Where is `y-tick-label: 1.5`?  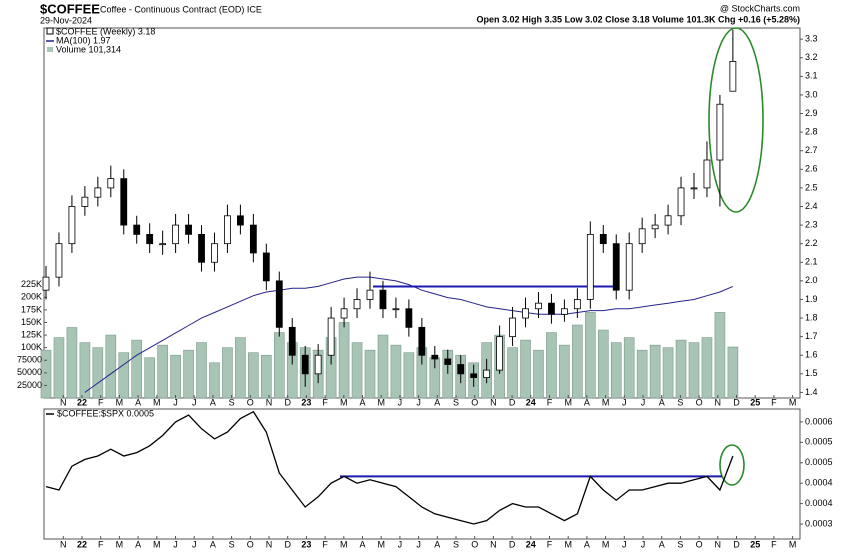
y-tick-label: 1.5 is located at coordinates (811, 373).